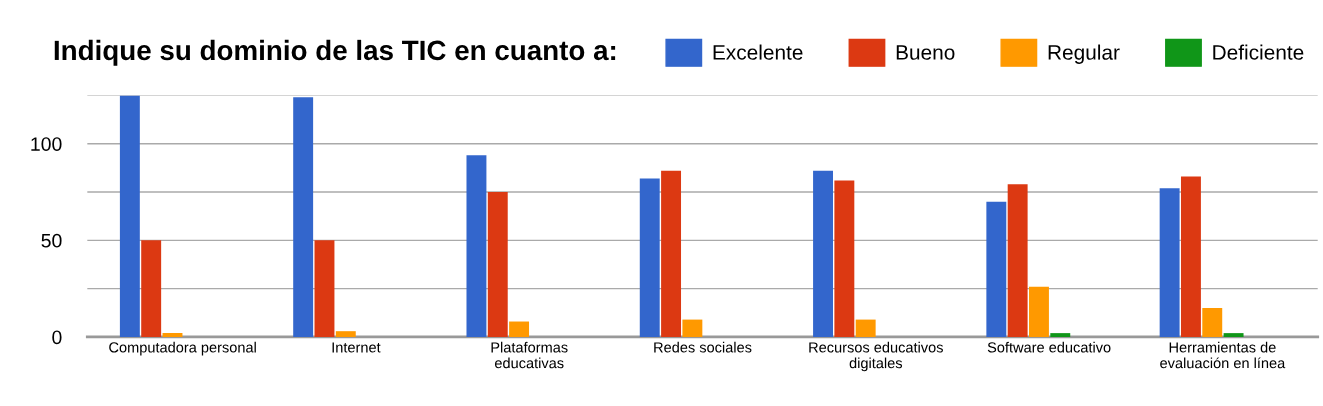 The image size is (1323, 406). I want to click on x-tick-label: Redes sociales, so click(703, 347).